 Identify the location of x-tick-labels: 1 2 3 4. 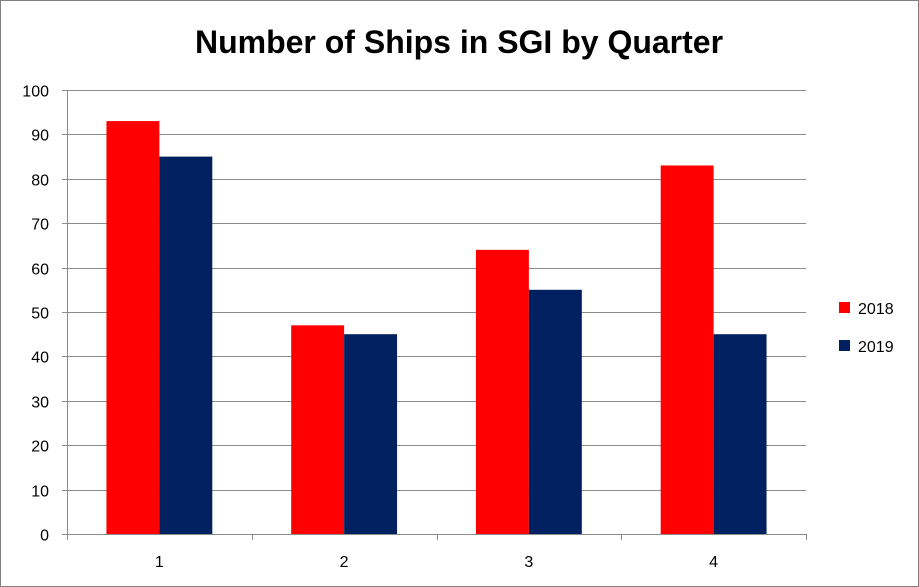
(436, 562).